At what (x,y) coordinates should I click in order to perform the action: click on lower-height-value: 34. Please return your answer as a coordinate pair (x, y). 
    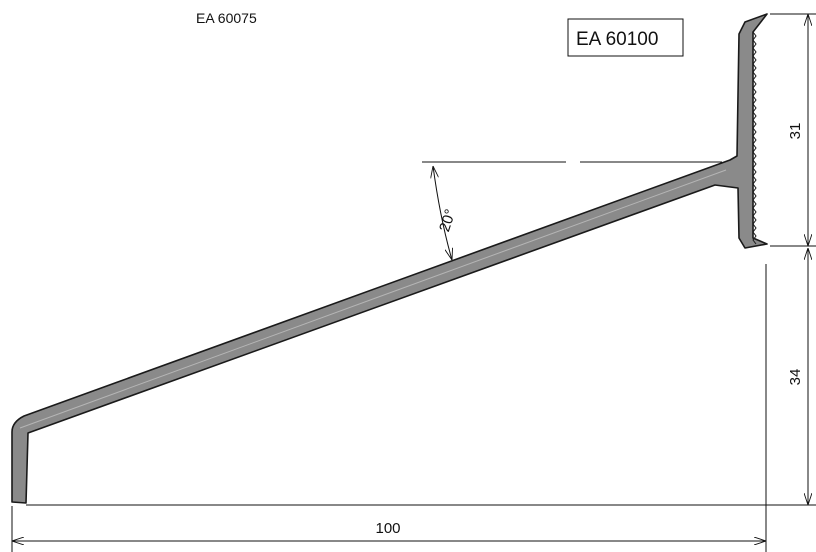
    Looking at the image, I should click on (795, 377).